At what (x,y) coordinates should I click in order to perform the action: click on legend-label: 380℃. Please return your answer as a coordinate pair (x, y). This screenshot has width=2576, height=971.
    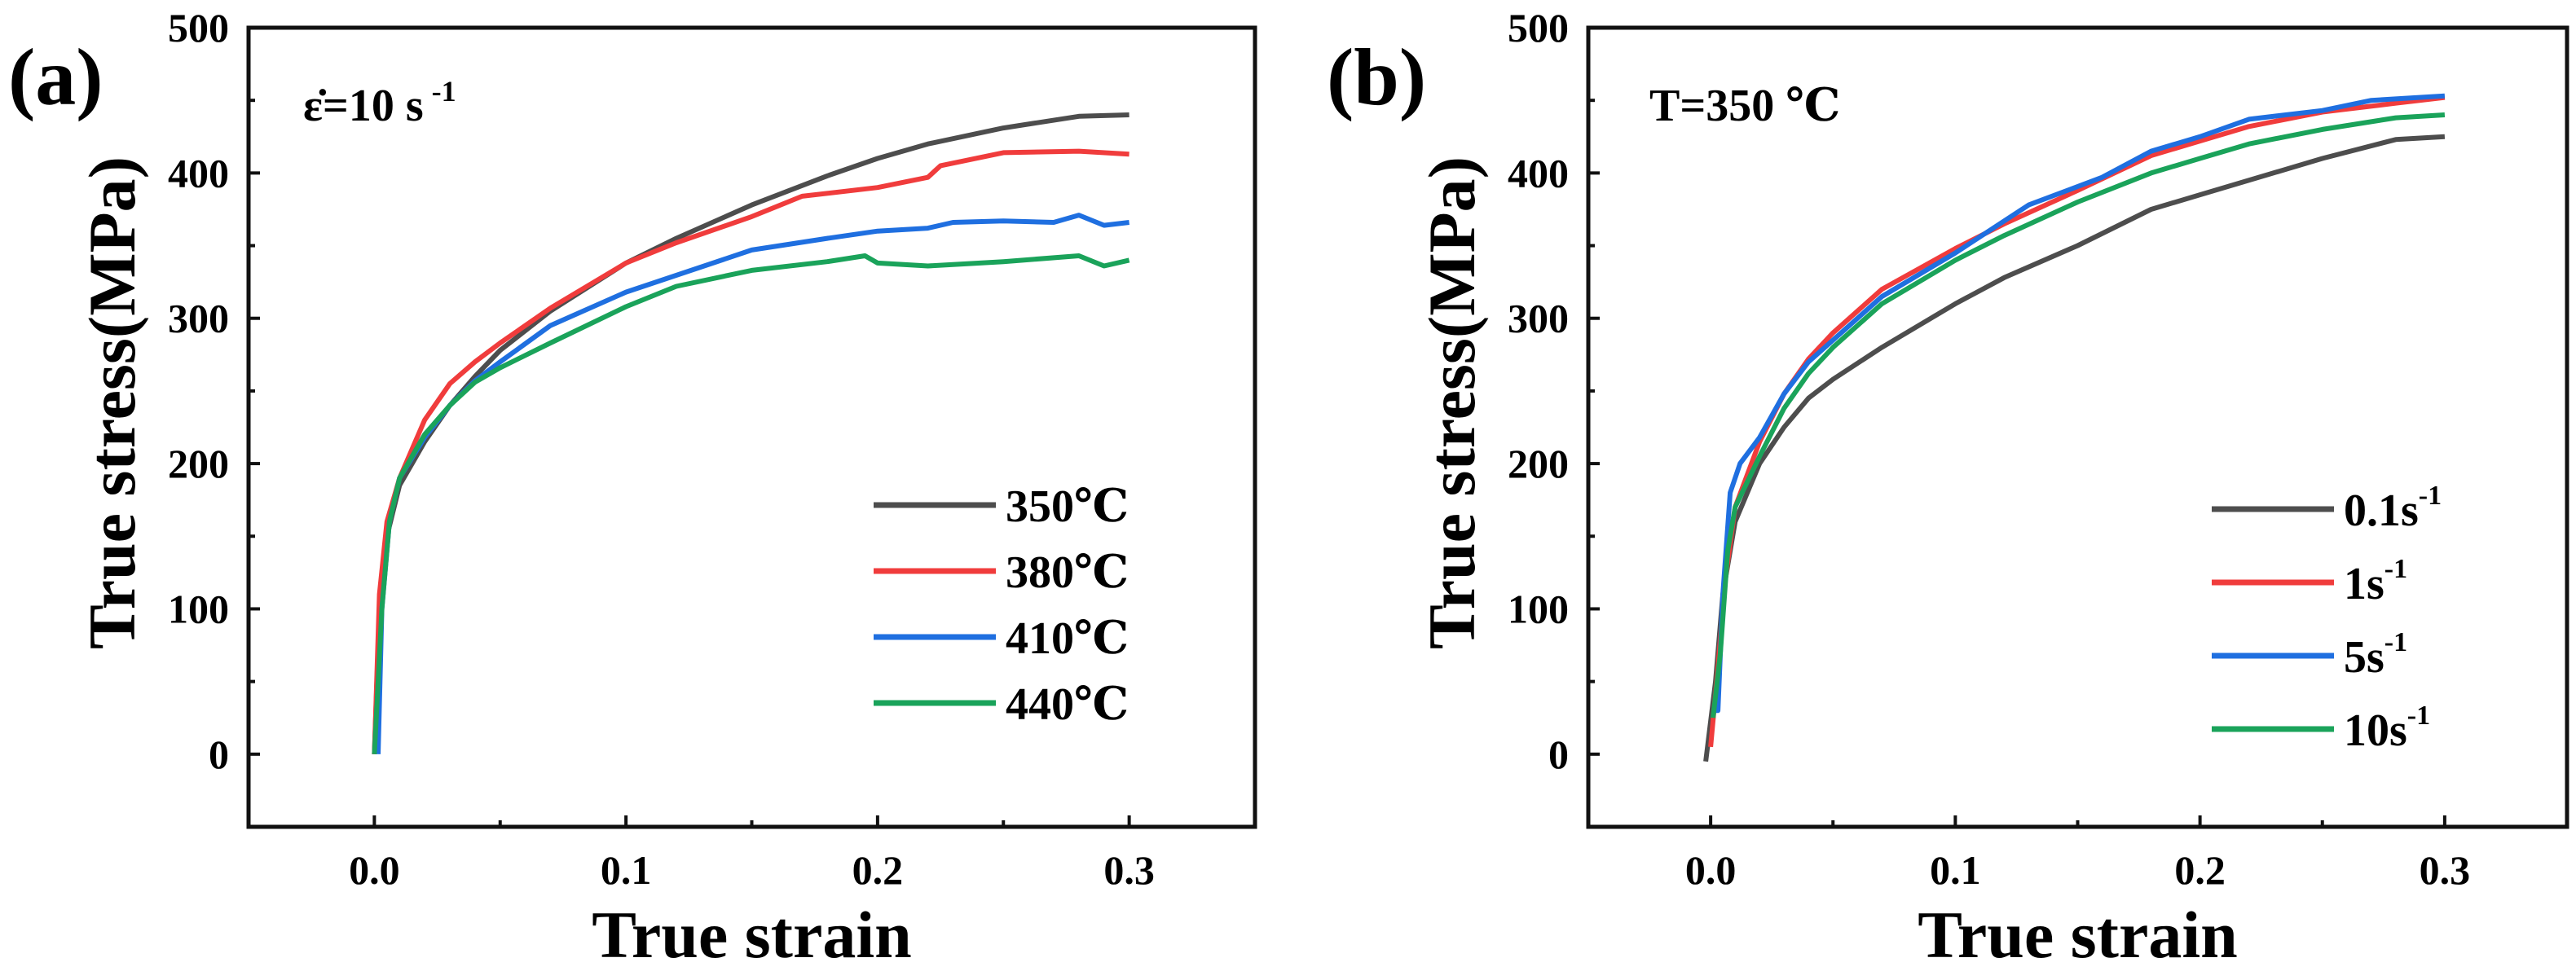
    Looking at the image, I should click on (1067, 572).